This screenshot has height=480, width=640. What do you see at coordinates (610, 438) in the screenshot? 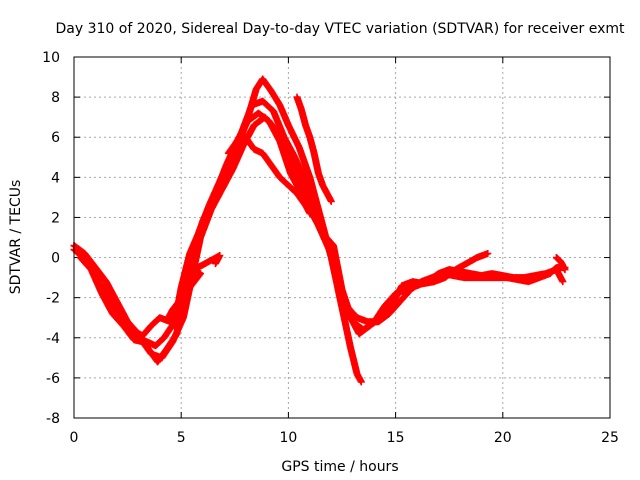
I see `x-tick-label: 25` at bounding box center [610, 438].